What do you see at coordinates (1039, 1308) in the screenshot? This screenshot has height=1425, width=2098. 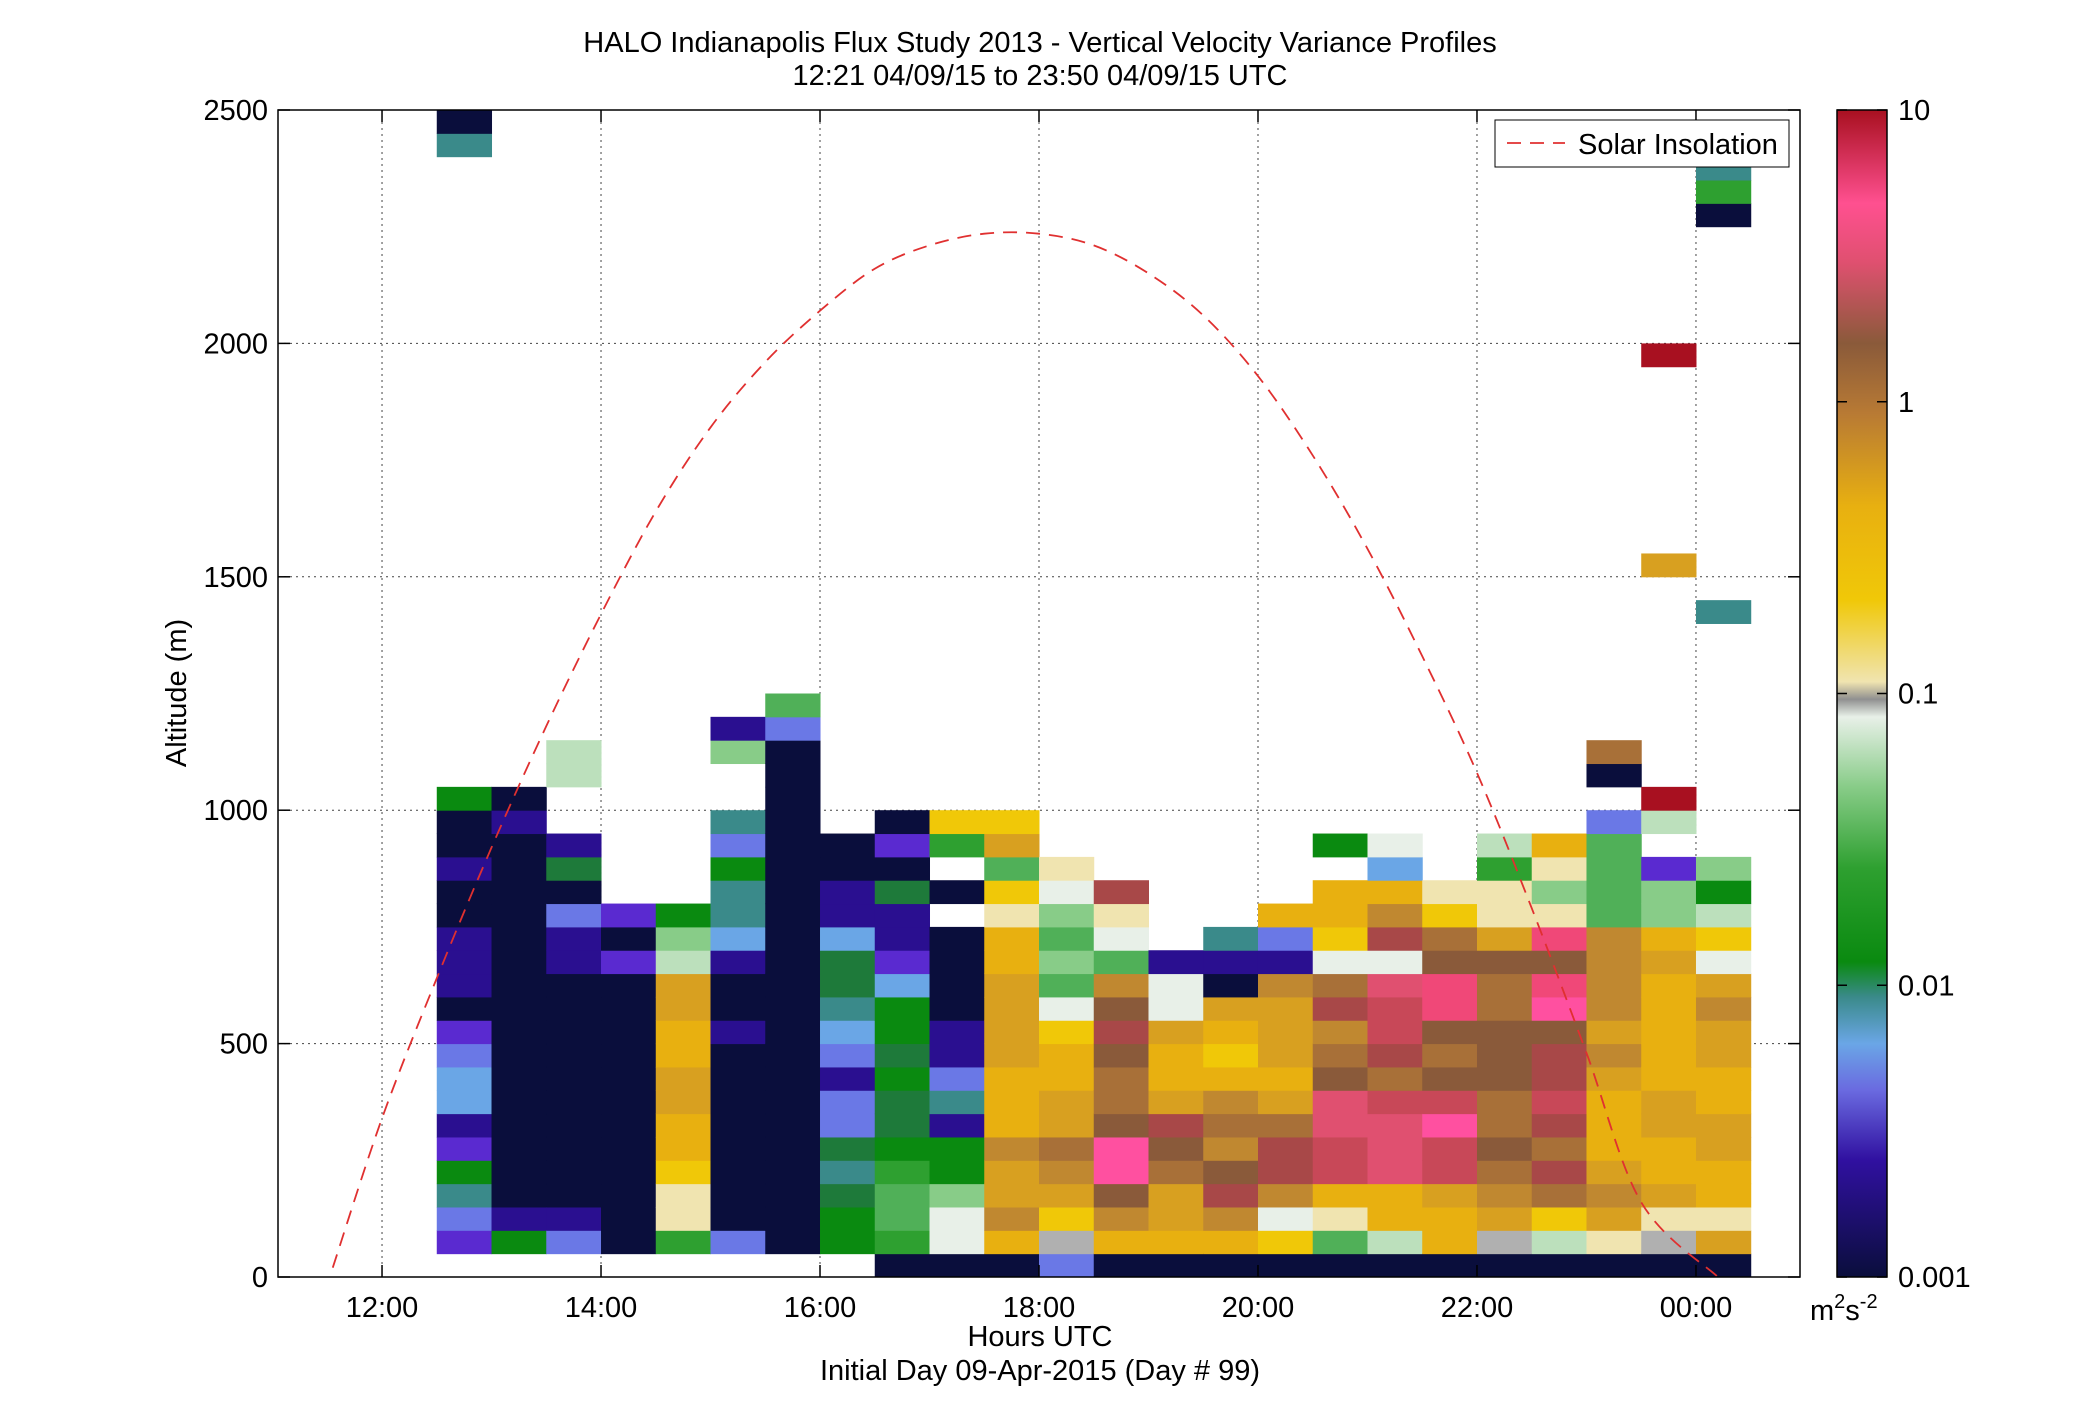 I see `x-tick-label-3: 18:00` at bounding box center [1039, 1308].